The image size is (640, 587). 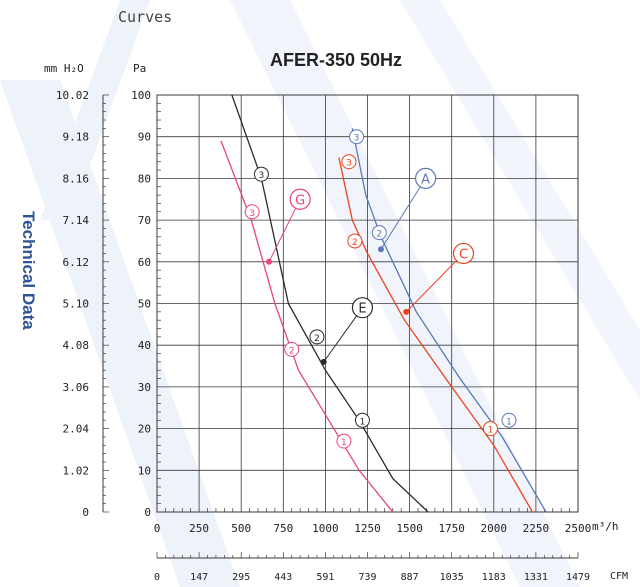 What do you see at coordinates (144, 220) in the screenshot?
I see `y-tick-label: 70` at bounding box center [144, 220].